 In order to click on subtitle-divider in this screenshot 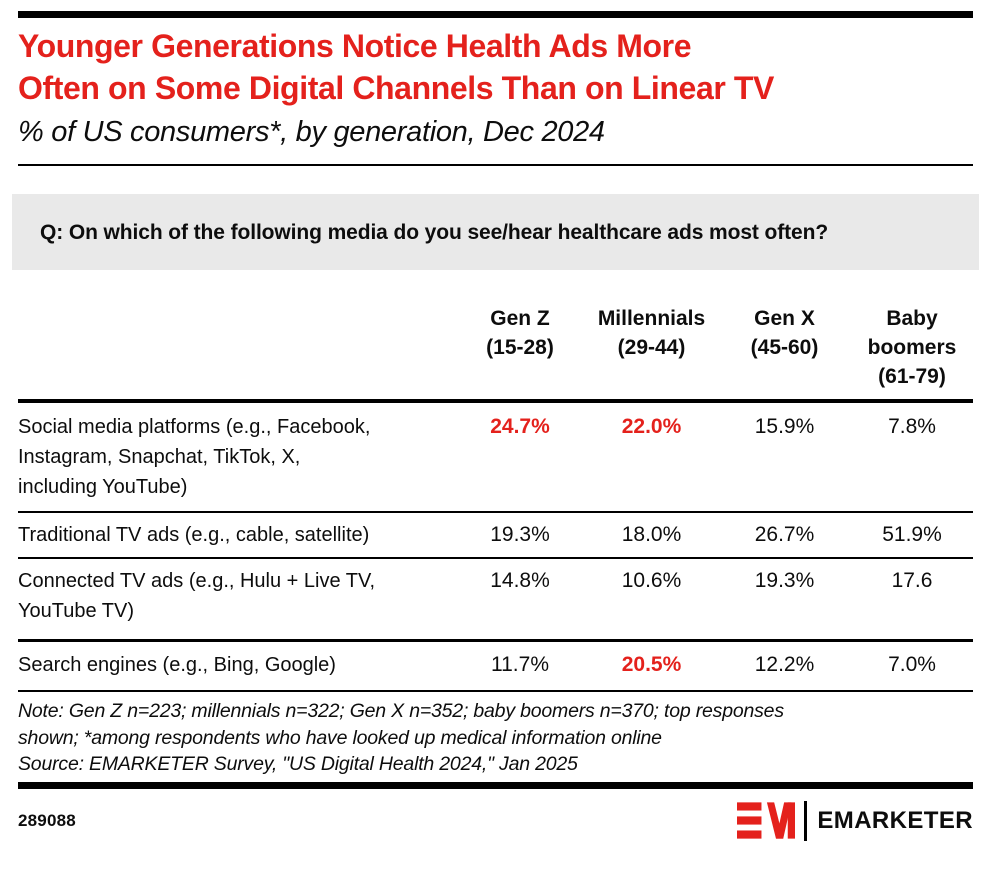, I will do `click(495, 165)`.